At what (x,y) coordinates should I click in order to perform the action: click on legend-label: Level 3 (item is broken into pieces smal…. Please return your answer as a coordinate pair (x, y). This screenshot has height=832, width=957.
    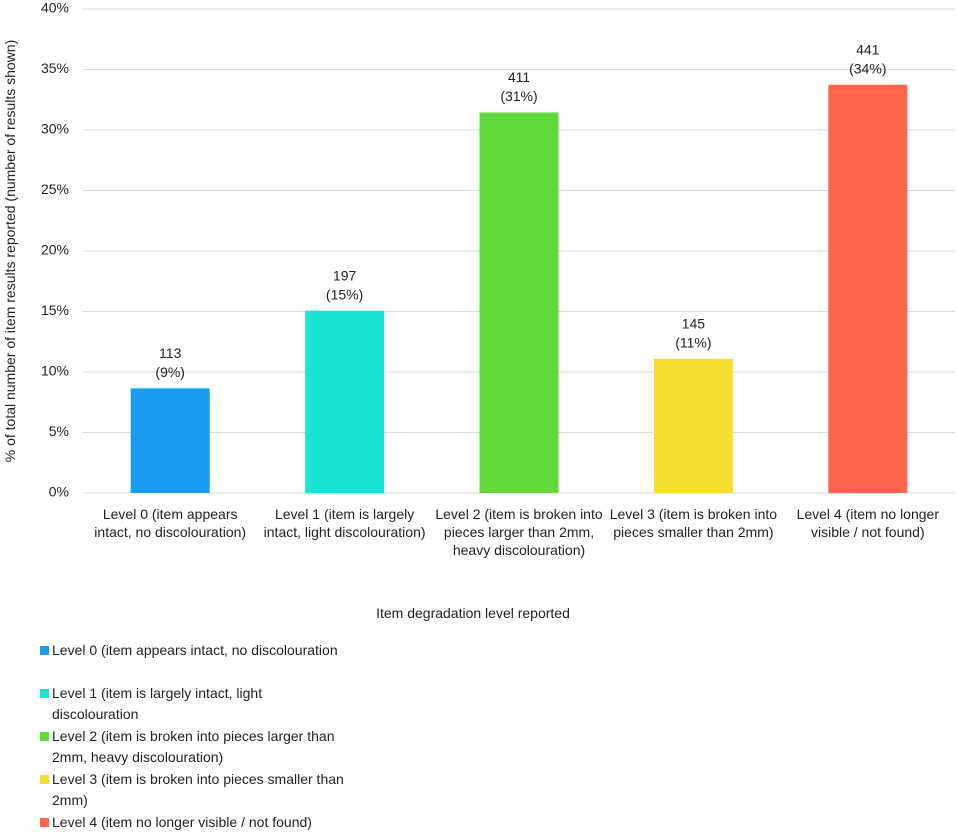
    Looking at the image, I should click on (198, 789).